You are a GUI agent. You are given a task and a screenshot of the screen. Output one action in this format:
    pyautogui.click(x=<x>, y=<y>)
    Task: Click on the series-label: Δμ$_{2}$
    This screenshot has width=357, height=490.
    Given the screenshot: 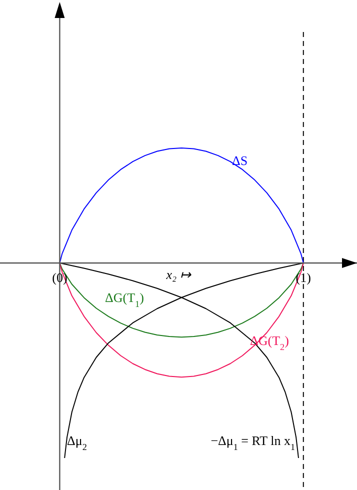 What is the action you would take?
    pyautogui.click(x=77, y=442)
    